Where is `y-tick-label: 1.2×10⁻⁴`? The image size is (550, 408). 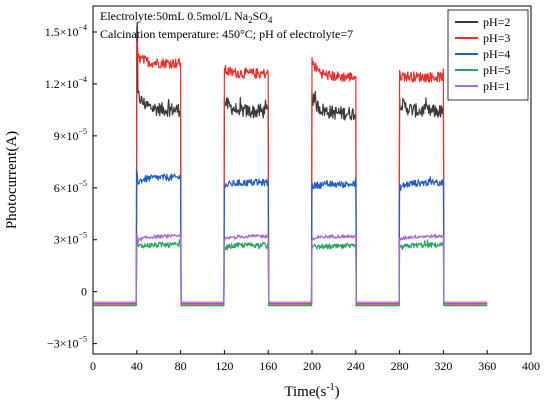 y-tick-label: 1.2×10⁻⁴ is located at coordinates (66, 83).